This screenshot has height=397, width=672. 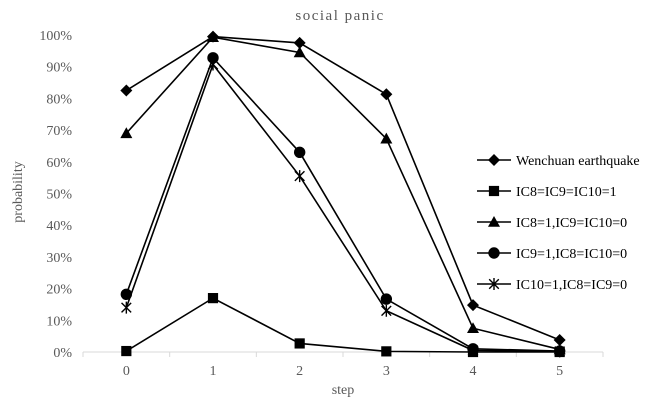 I want to click on x-tick-label: 5, so click(x=559, y=371).